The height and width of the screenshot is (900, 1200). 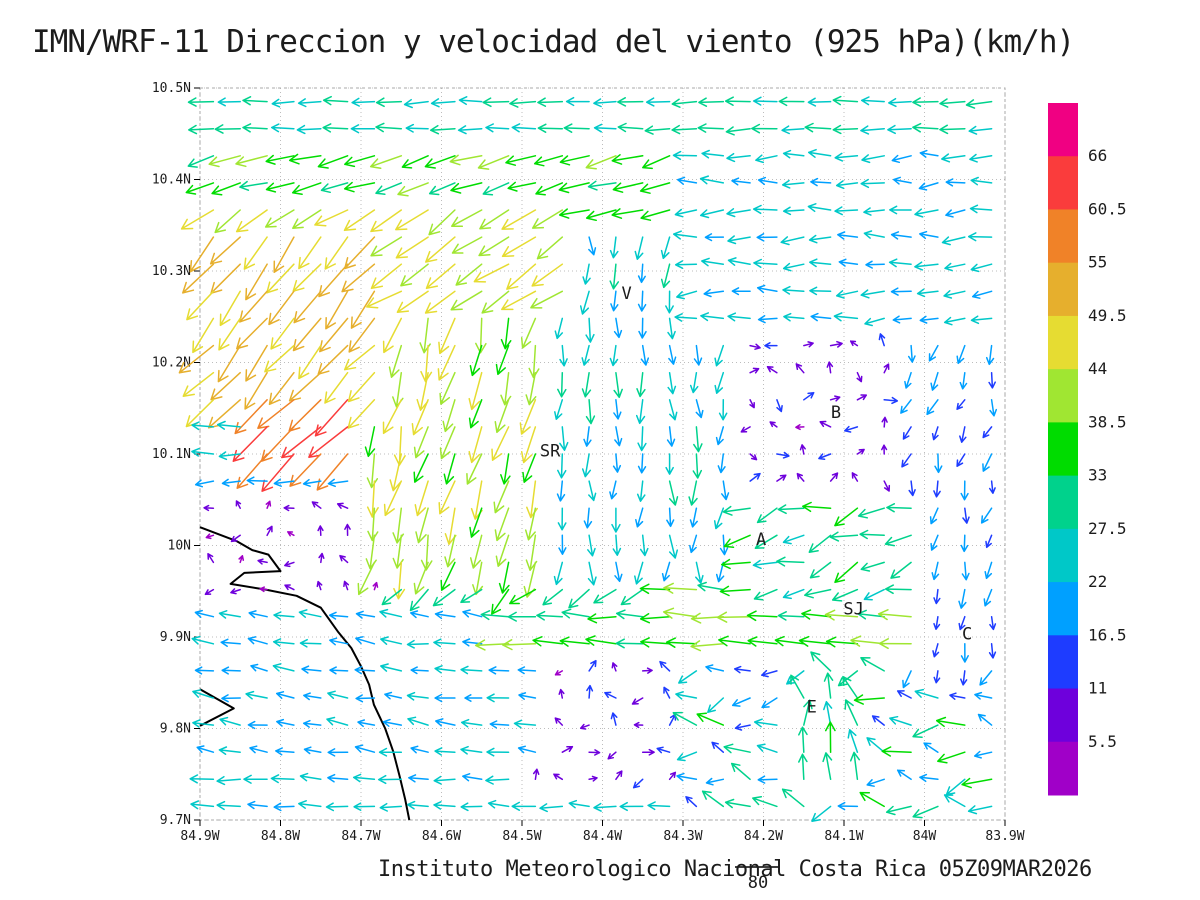 What do you see at coordinates (1063, 396) in the screenshot?
I see `colorbar-segment` at bounding box center [1063, 396].